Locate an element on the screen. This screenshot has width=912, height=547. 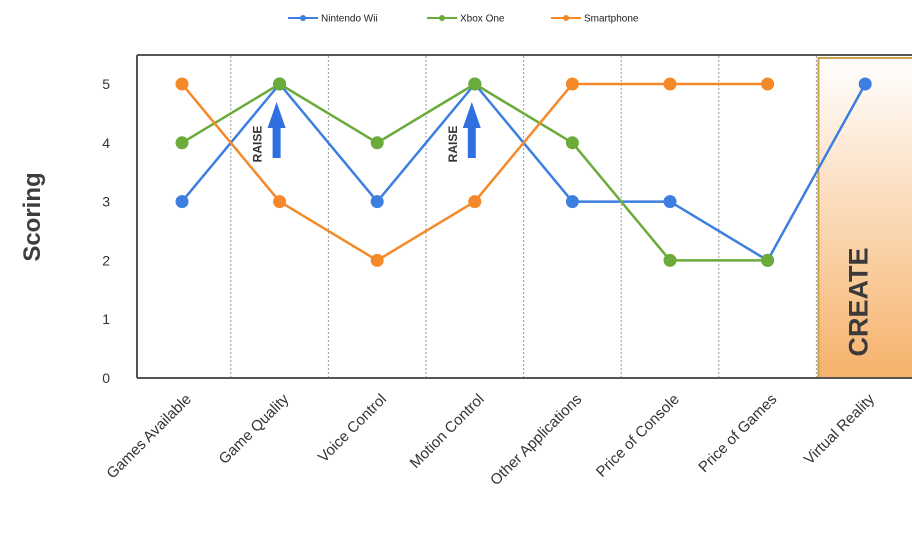
legend: Nintendo Wii Xbox One Smartphone is located at coordinates (463, 19).